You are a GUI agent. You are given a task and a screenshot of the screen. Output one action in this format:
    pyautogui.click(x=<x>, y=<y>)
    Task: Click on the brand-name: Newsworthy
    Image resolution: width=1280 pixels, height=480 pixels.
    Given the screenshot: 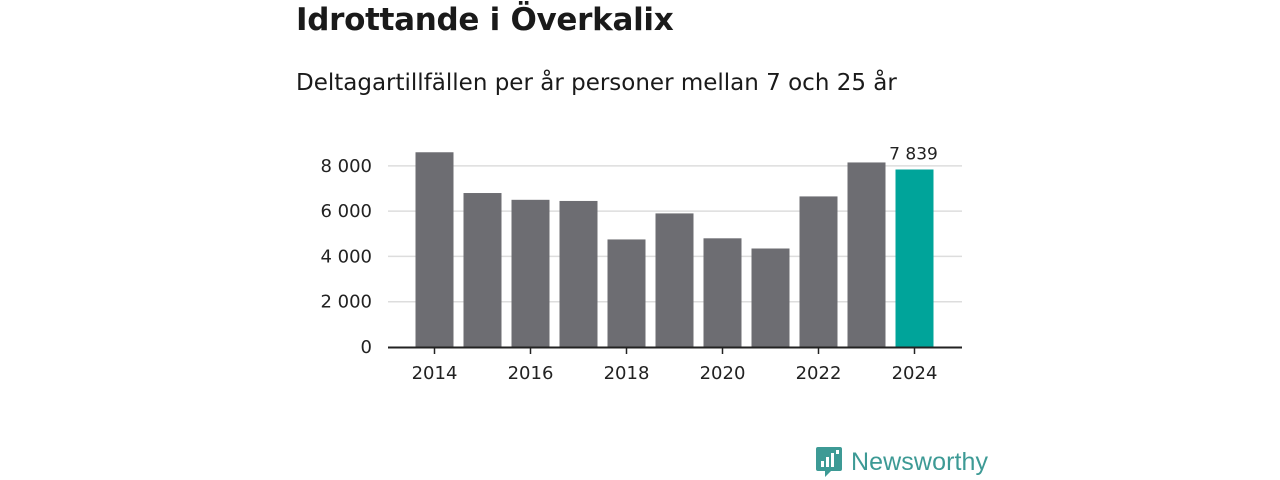 What is the action you would take?
    pyautogui.click(x=920, y=461)
    